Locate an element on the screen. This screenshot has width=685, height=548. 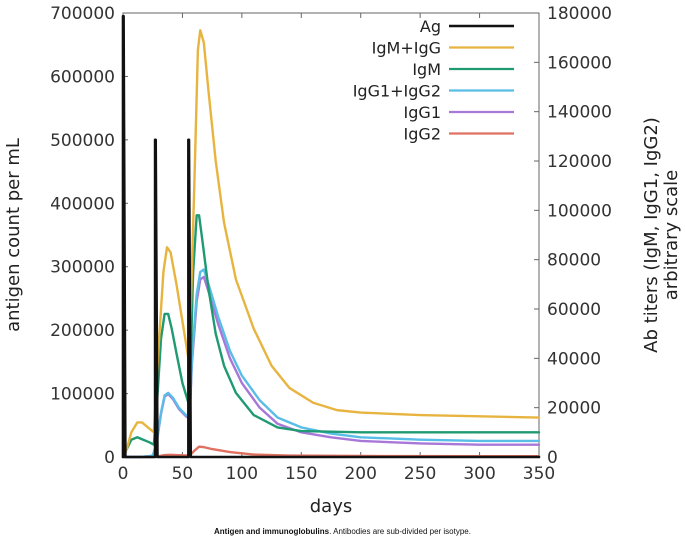
legend: Ag IgM+IgG IgM IgG1+IgG2 IgG1 IgG2 is located at coordinates (433, 80).